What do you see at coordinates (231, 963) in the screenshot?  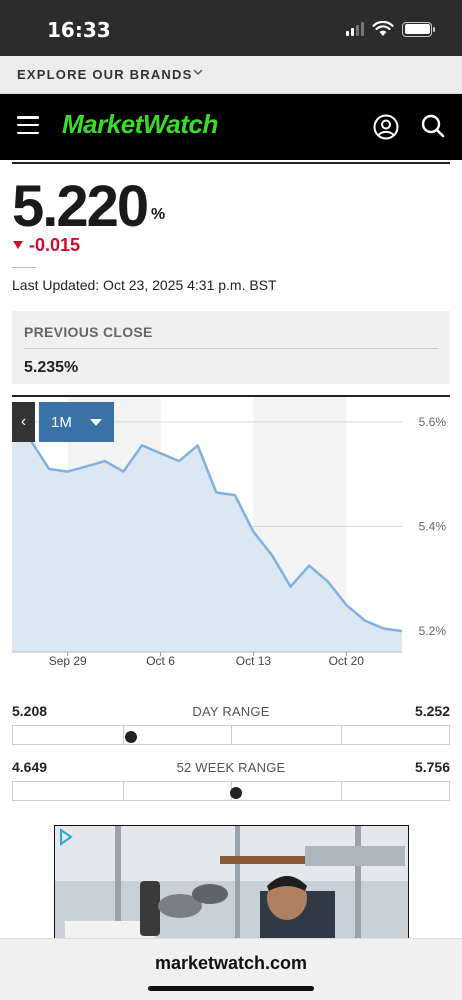 I see `url-text: marketwatch.com` at bounding box center [231, 963].